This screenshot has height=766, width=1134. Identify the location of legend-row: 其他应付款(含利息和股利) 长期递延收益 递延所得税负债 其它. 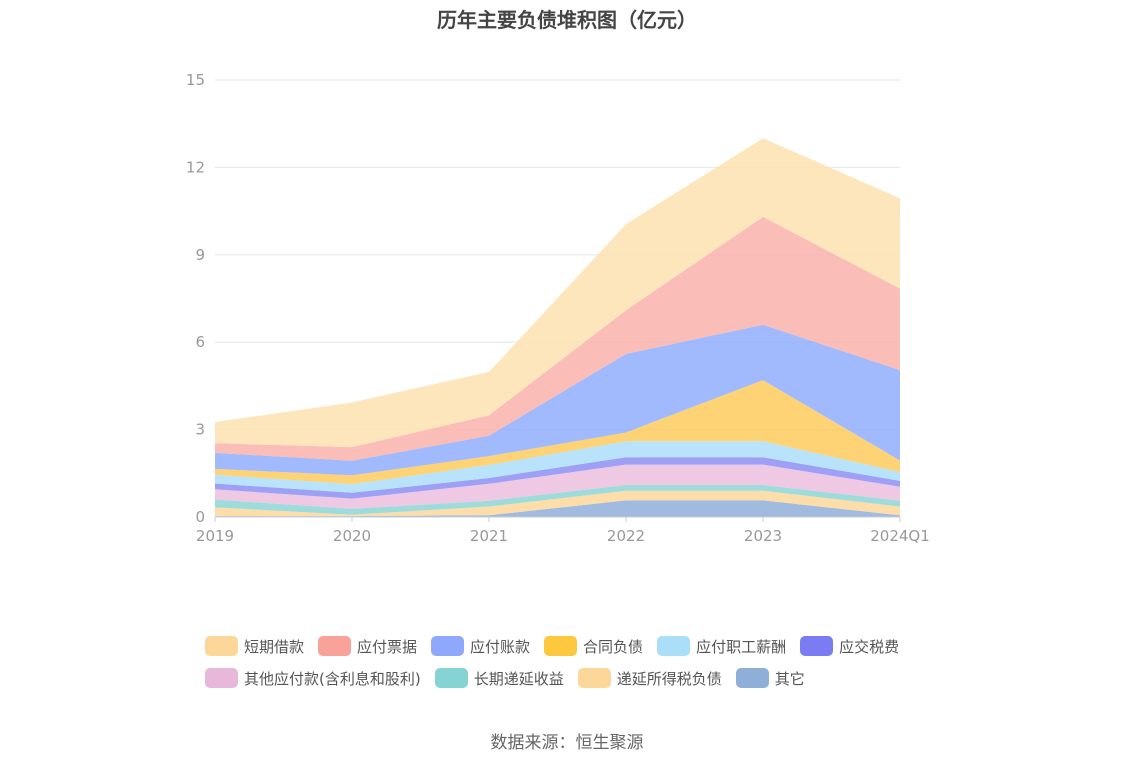
(575, 678).